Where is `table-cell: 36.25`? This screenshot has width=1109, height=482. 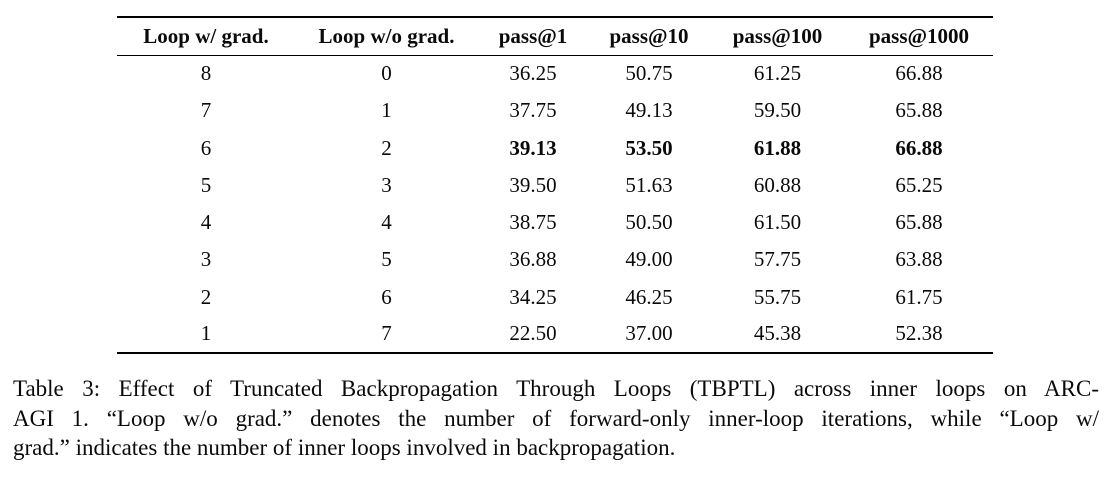 table-cell: 36.25 is located at coordinates (533, 73).